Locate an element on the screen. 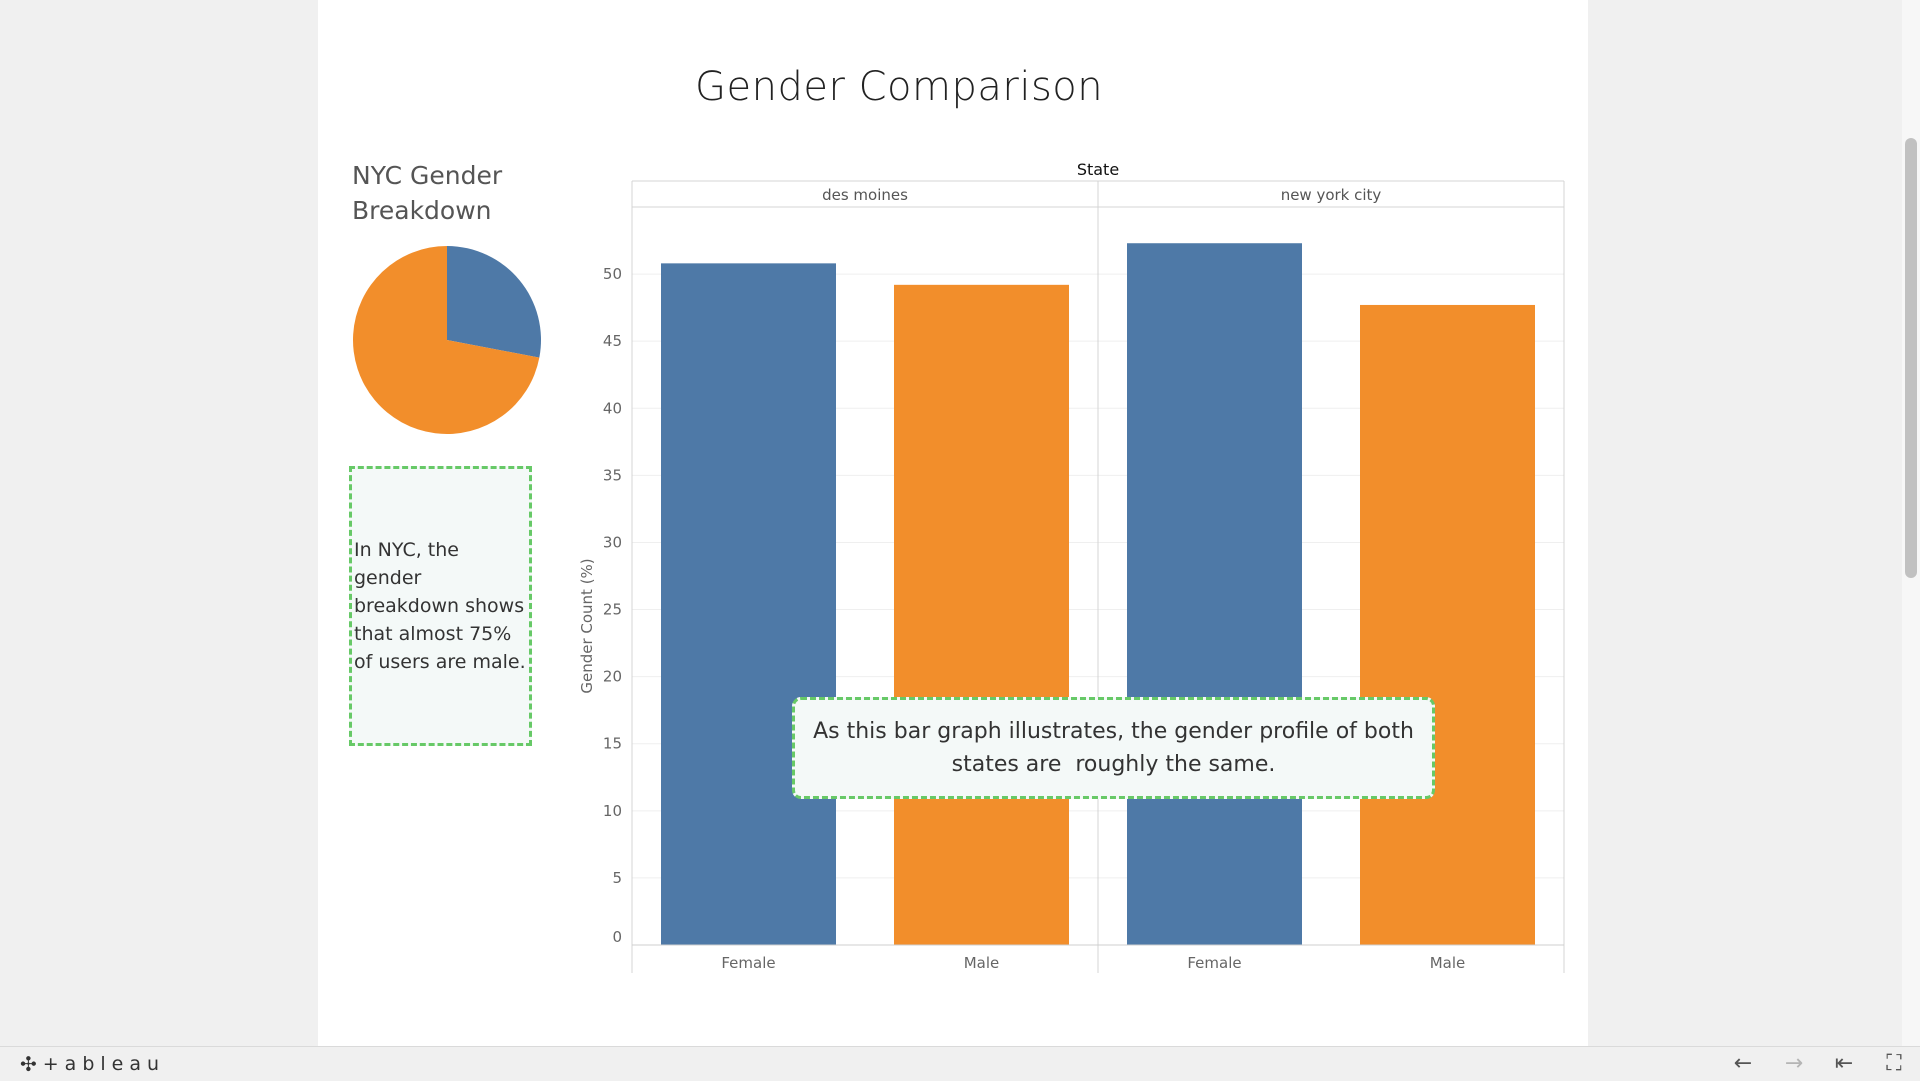 The width and height of the screenshot is (1920, 1081). nyc-gender-pie-chart is located at coordinates (450, 343).